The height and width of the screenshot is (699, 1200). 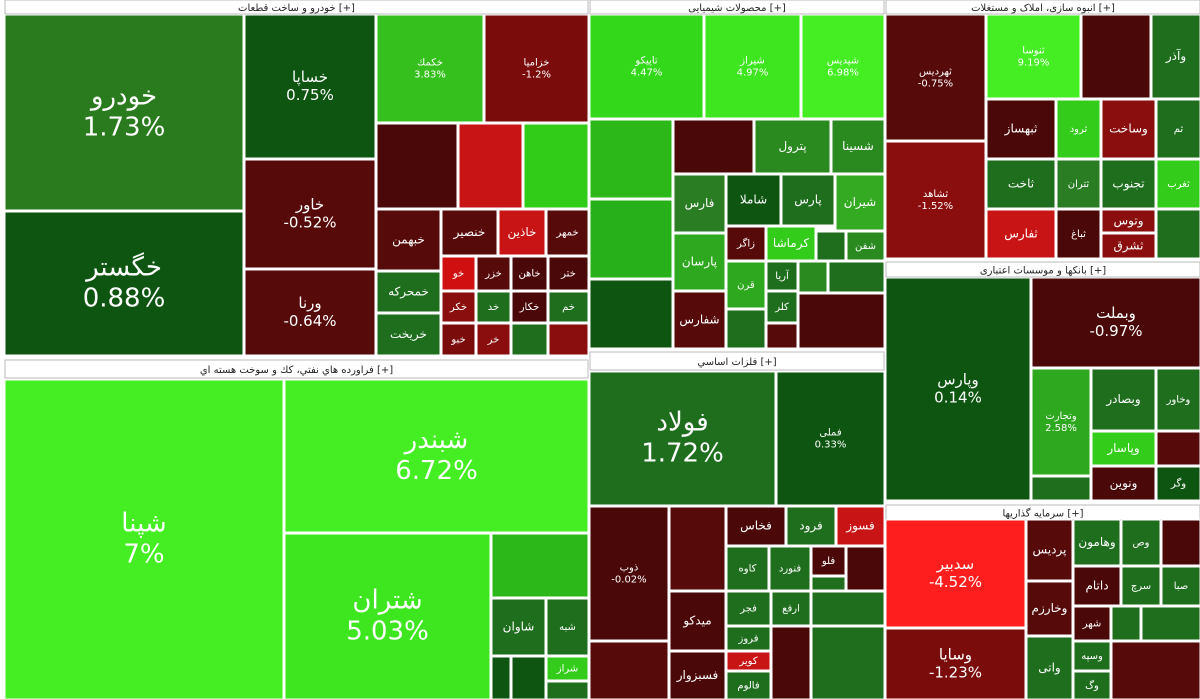 What do you see at coordinates (1042, 514) in the screenshot?
I see `sector-title: سرمایه گذاریها [+]` at bounding box center [1042, 514].